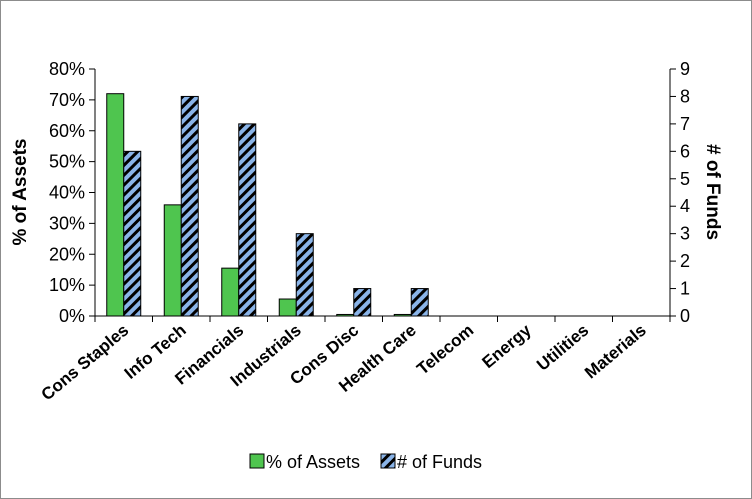  Describe the element at coordinates (685, 261) in the screenshot. I see `y-tick-label-right: 2` at that location.